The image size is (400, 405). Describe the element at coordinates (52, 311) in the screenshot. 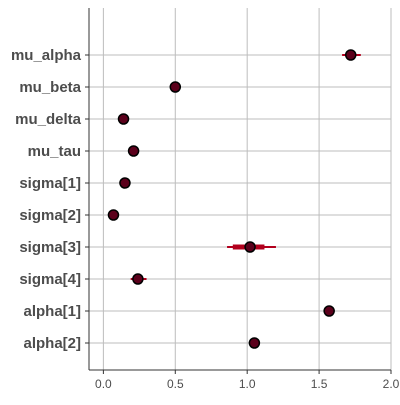

I see `parameter-label: alpha[1]` at that location.